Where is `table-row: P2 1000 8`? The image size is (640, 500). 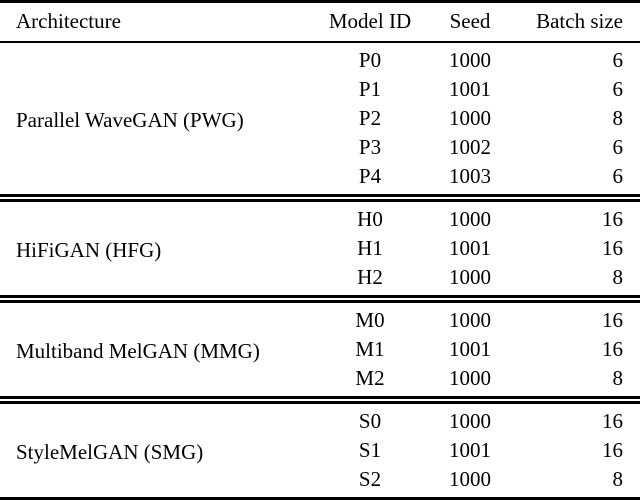 table-row: P2 1000 8 is located at coordinates (320, 118).